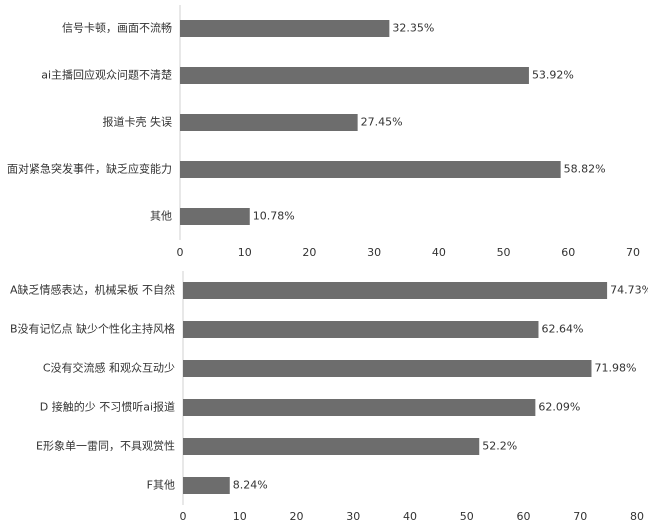  I want to click on category-label: ai主播回应观众问题不清楚, so click(106, 75).